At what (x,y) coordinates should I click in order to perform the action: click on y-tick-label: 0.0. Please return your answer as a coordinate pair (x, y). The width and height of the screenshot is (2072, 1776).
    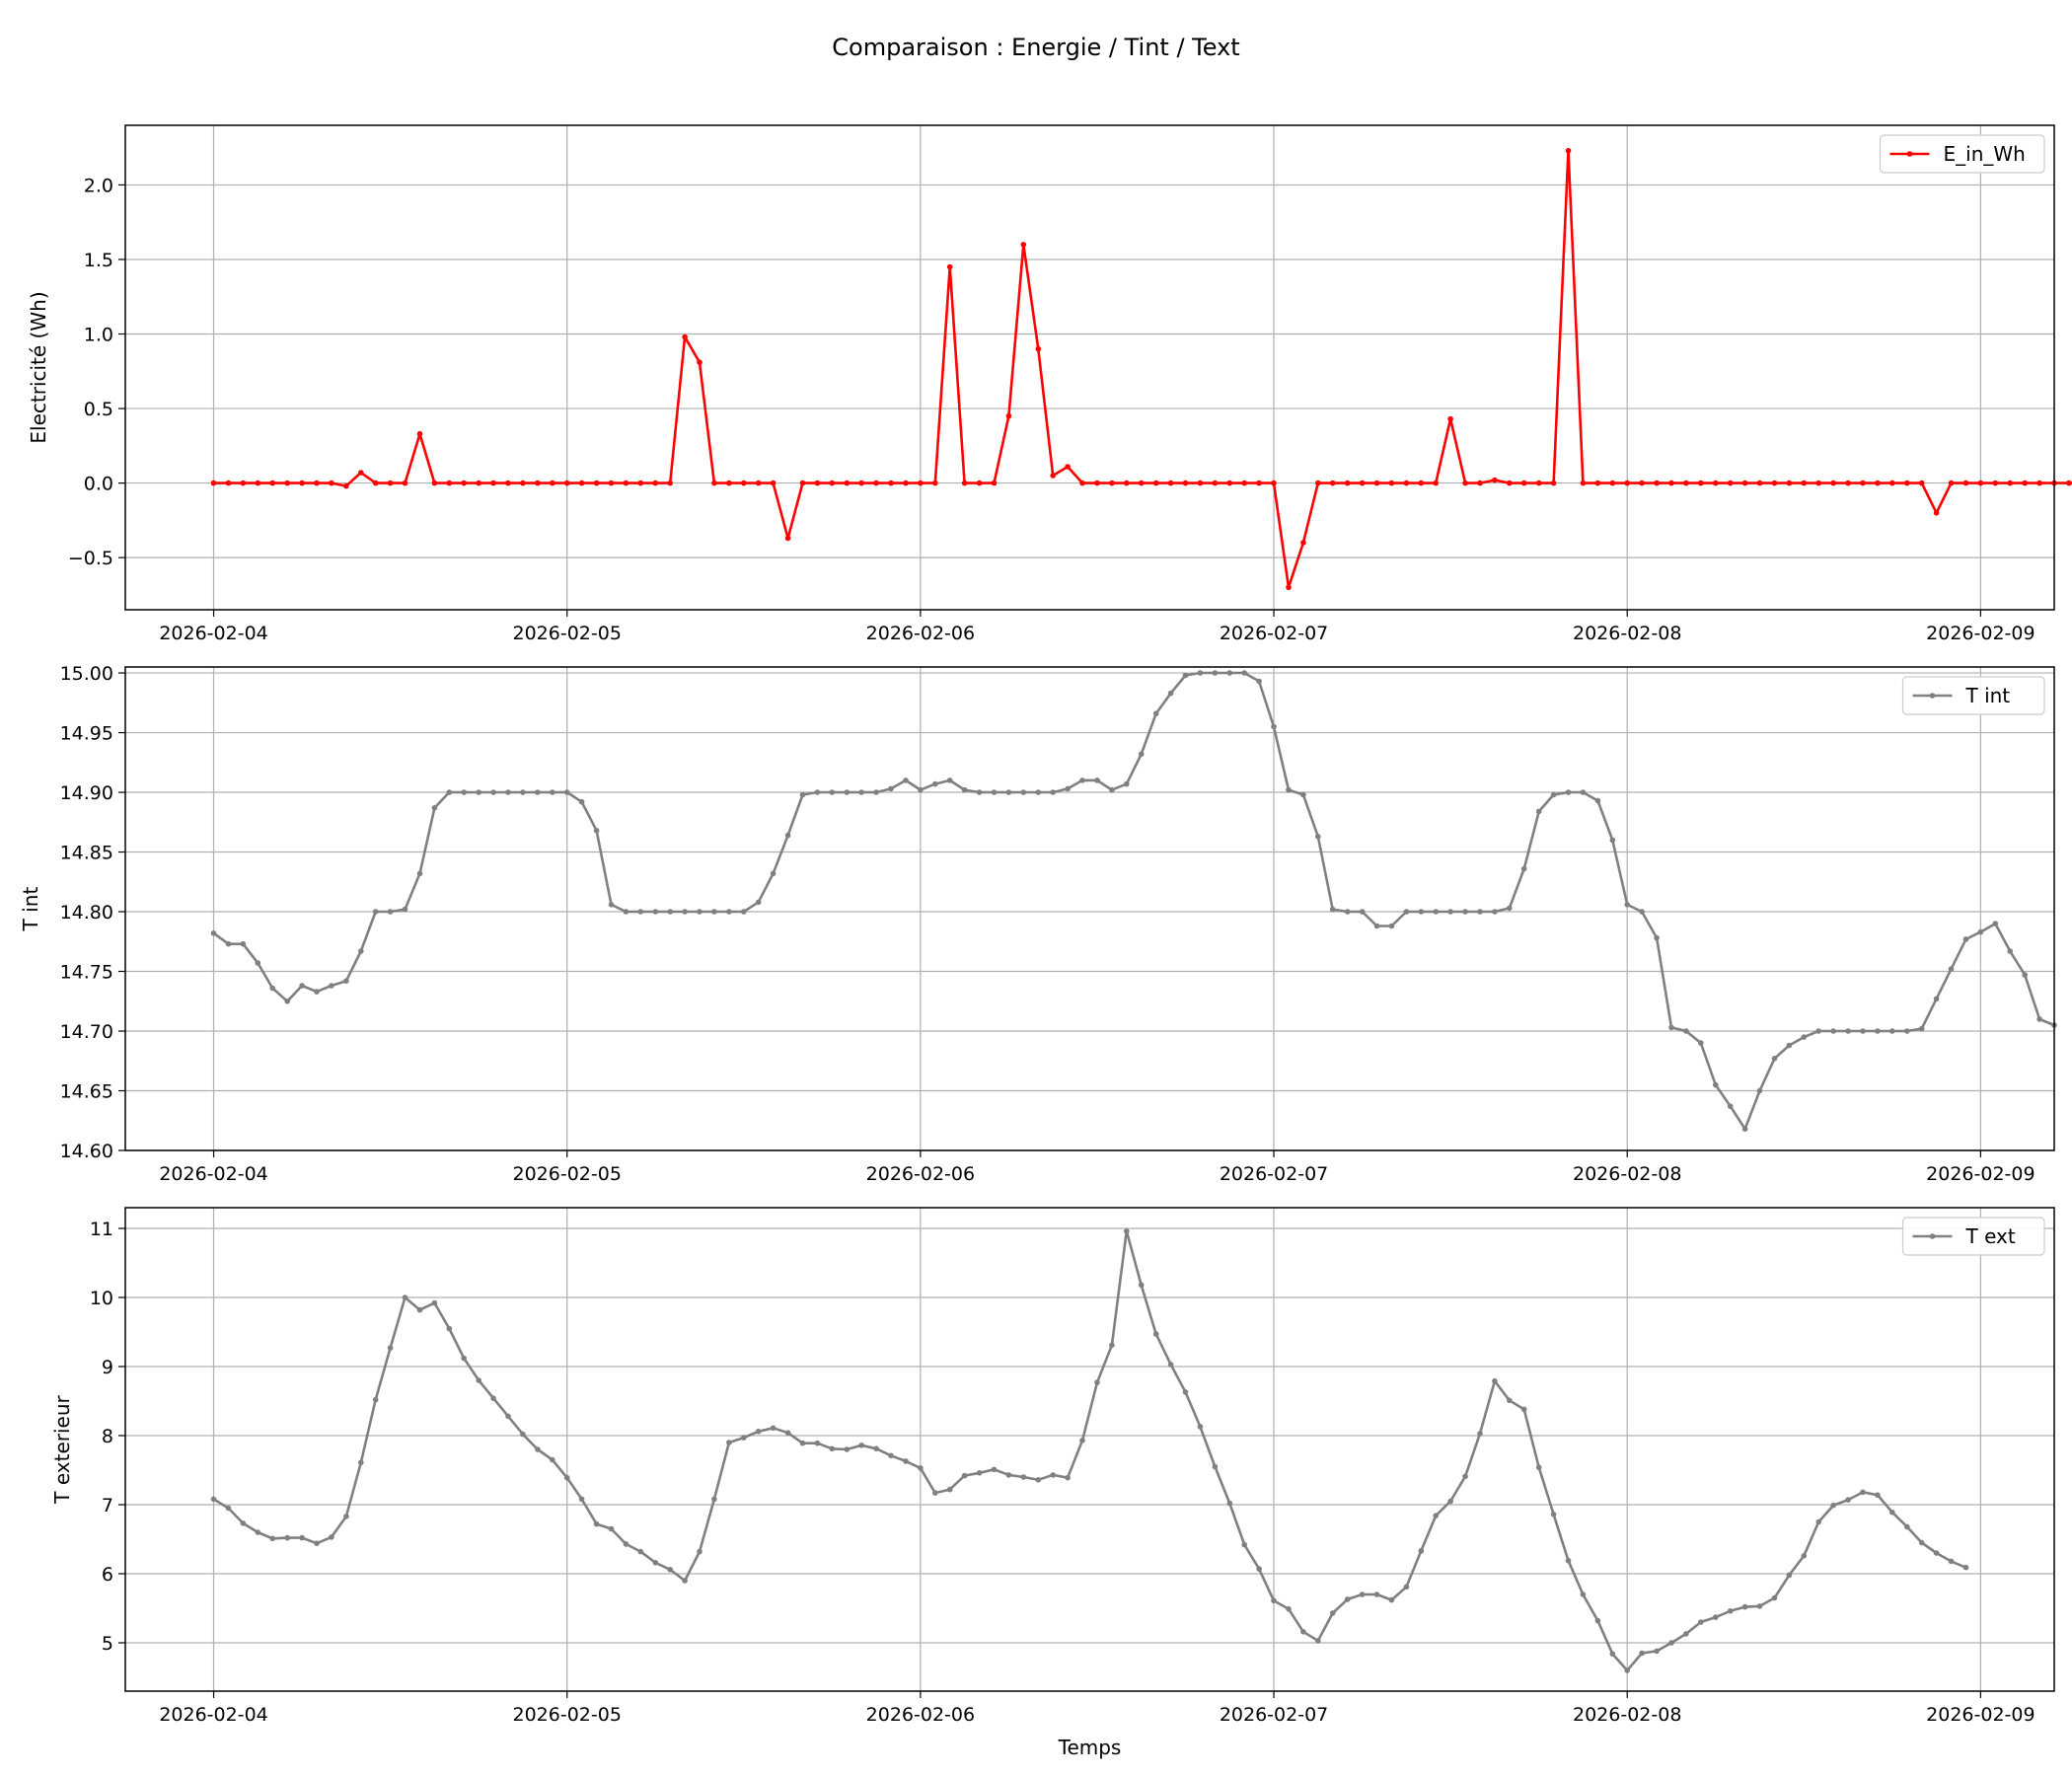
    Looking at the image, I should click on (99, 485).